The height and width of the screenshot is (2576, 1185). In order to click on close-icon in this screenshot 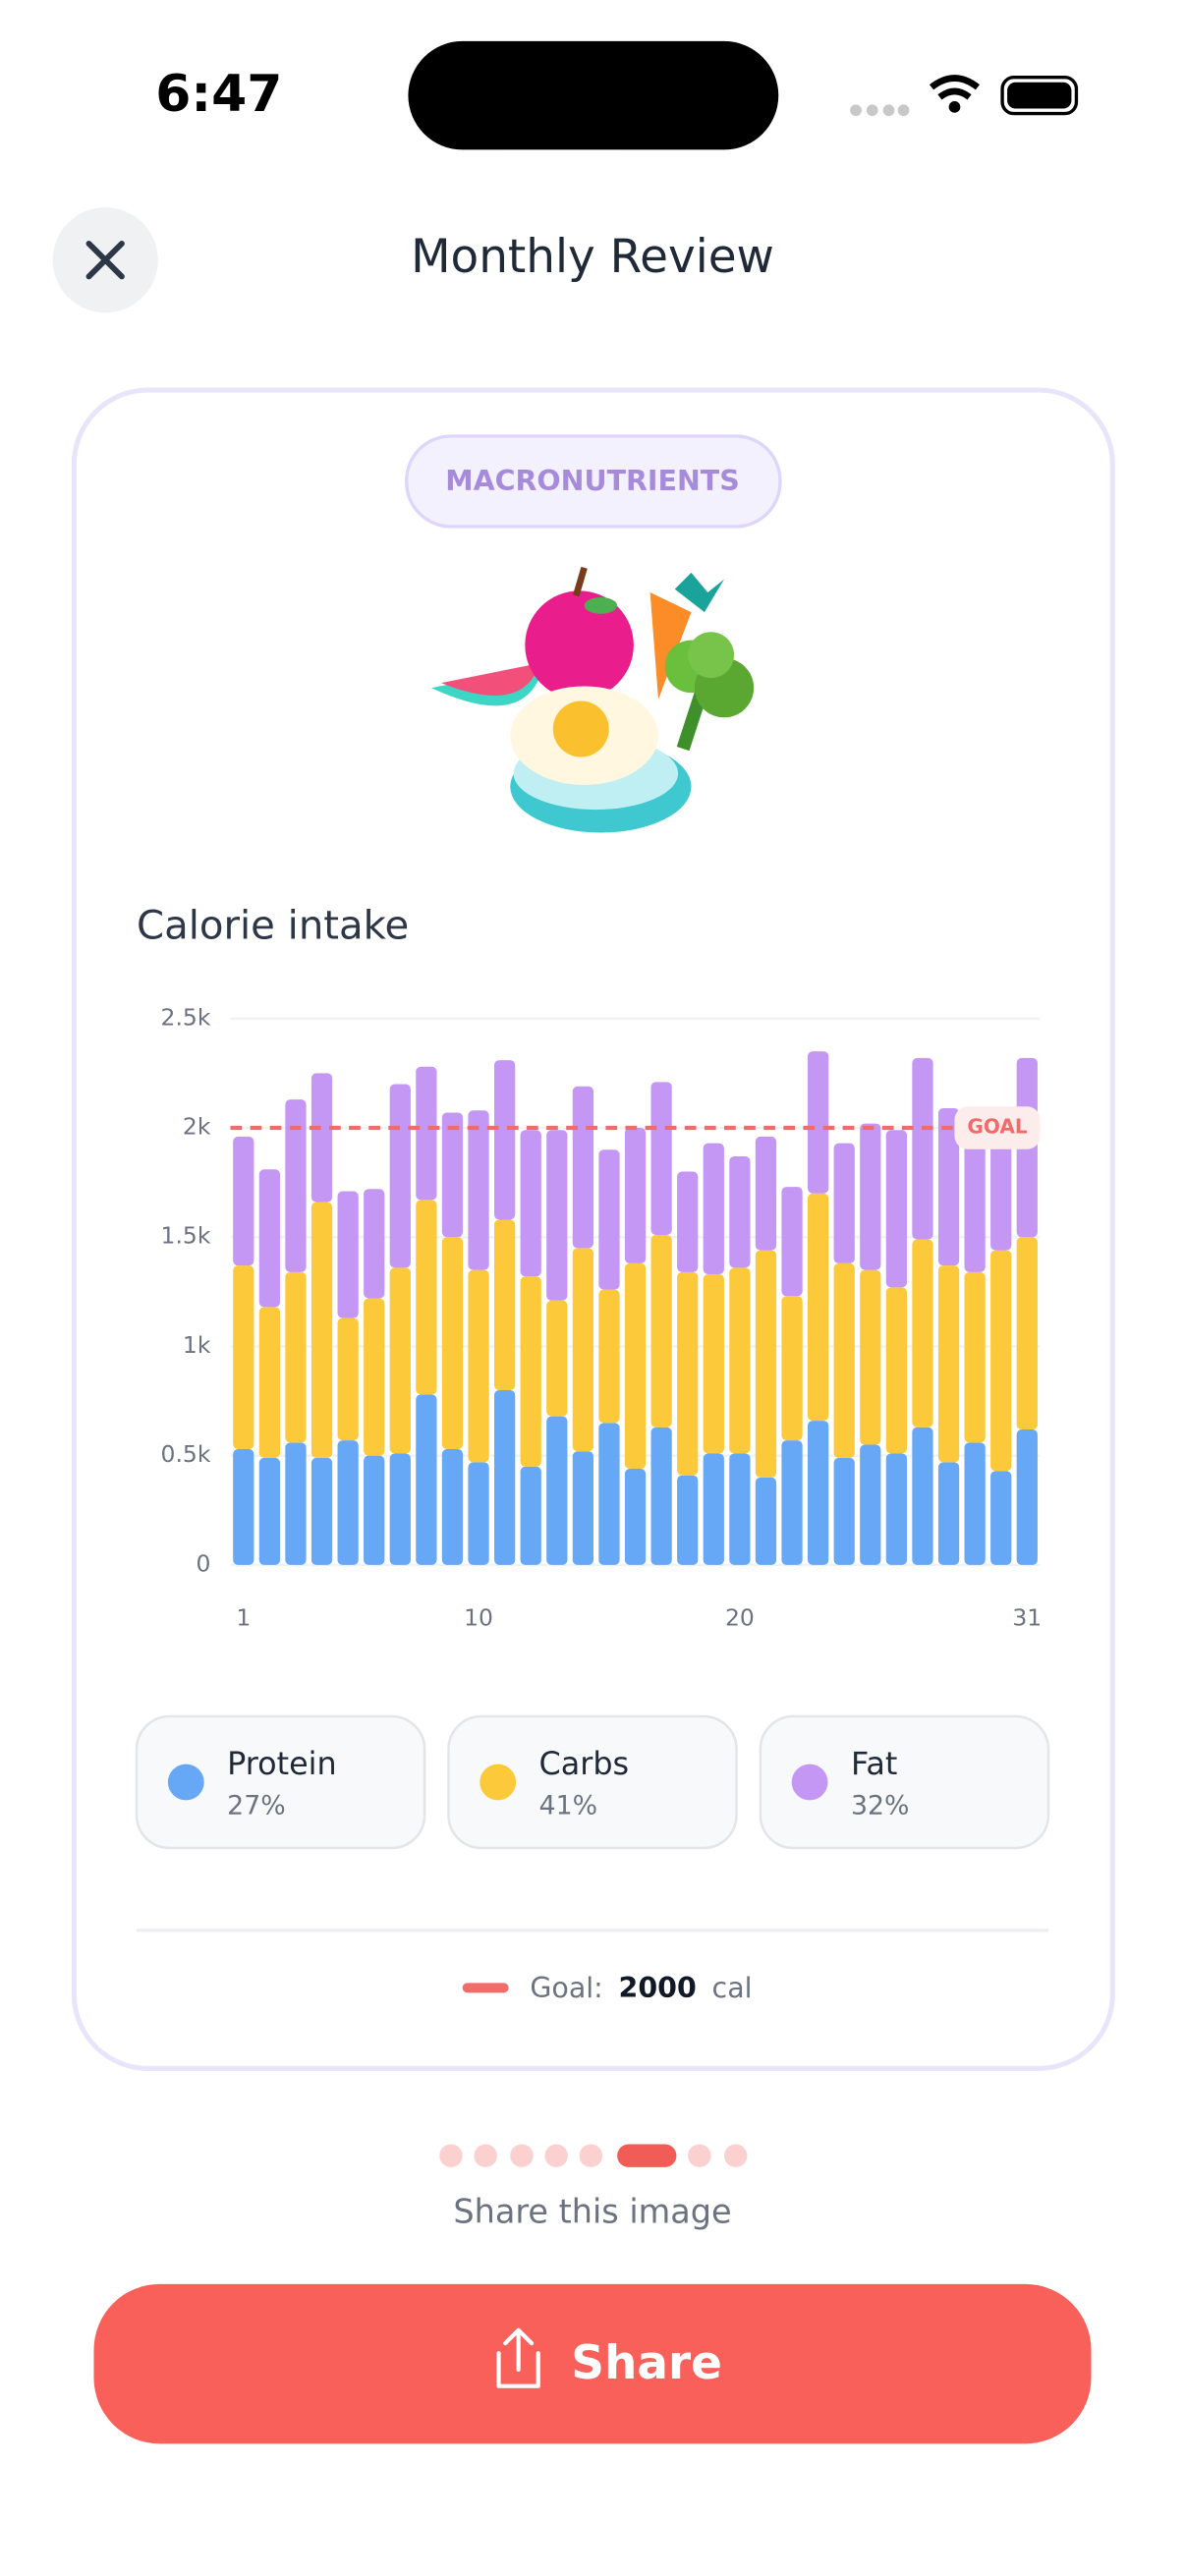, I will do `click(105, 260)`.